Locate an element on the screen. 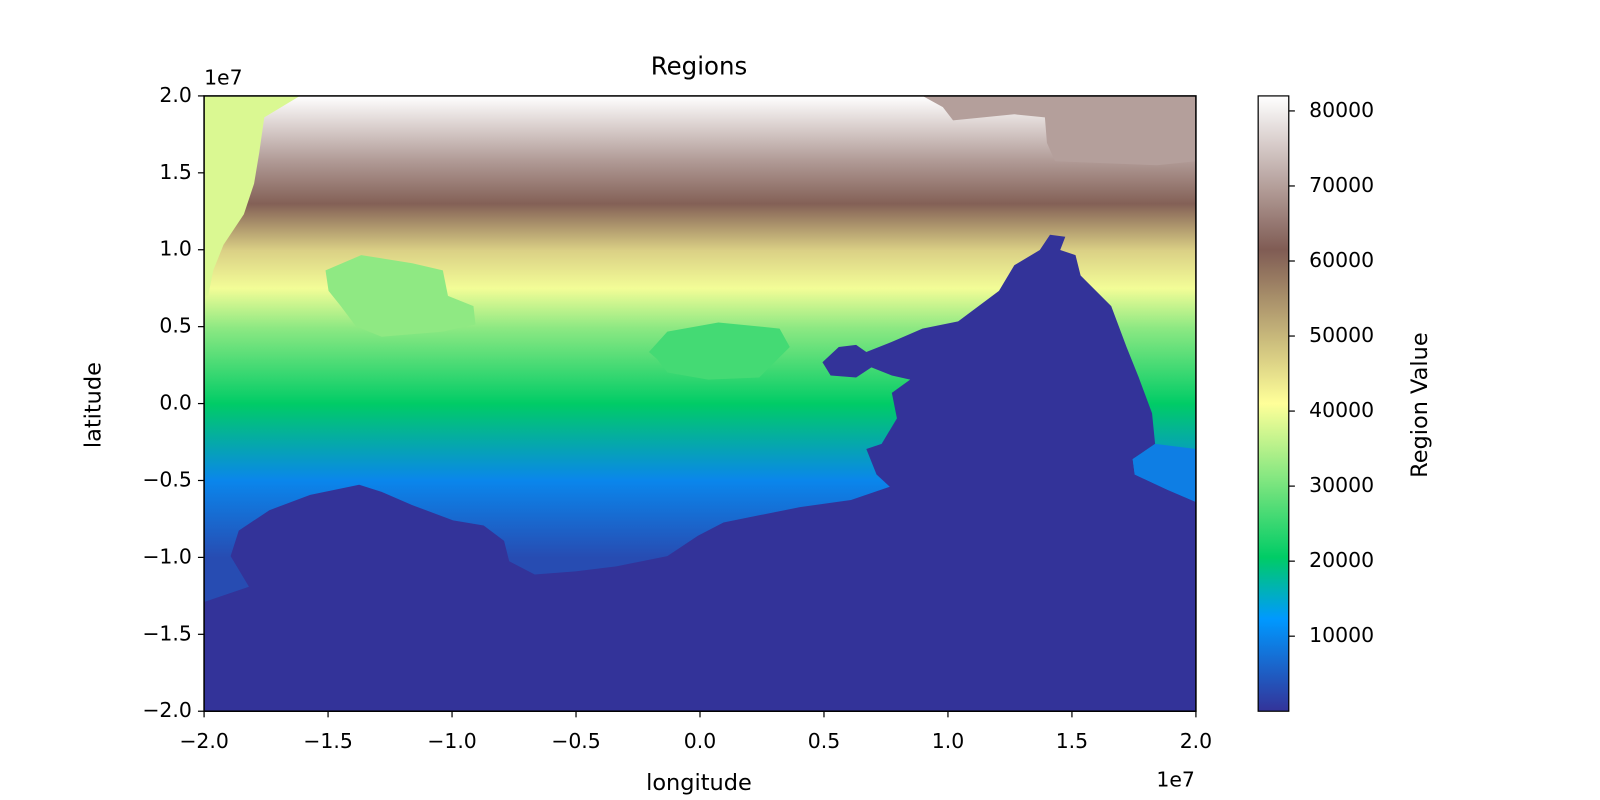 This screenshot has height=800, width=1600. chart-title: Regions is located at coordinates (699, 65).